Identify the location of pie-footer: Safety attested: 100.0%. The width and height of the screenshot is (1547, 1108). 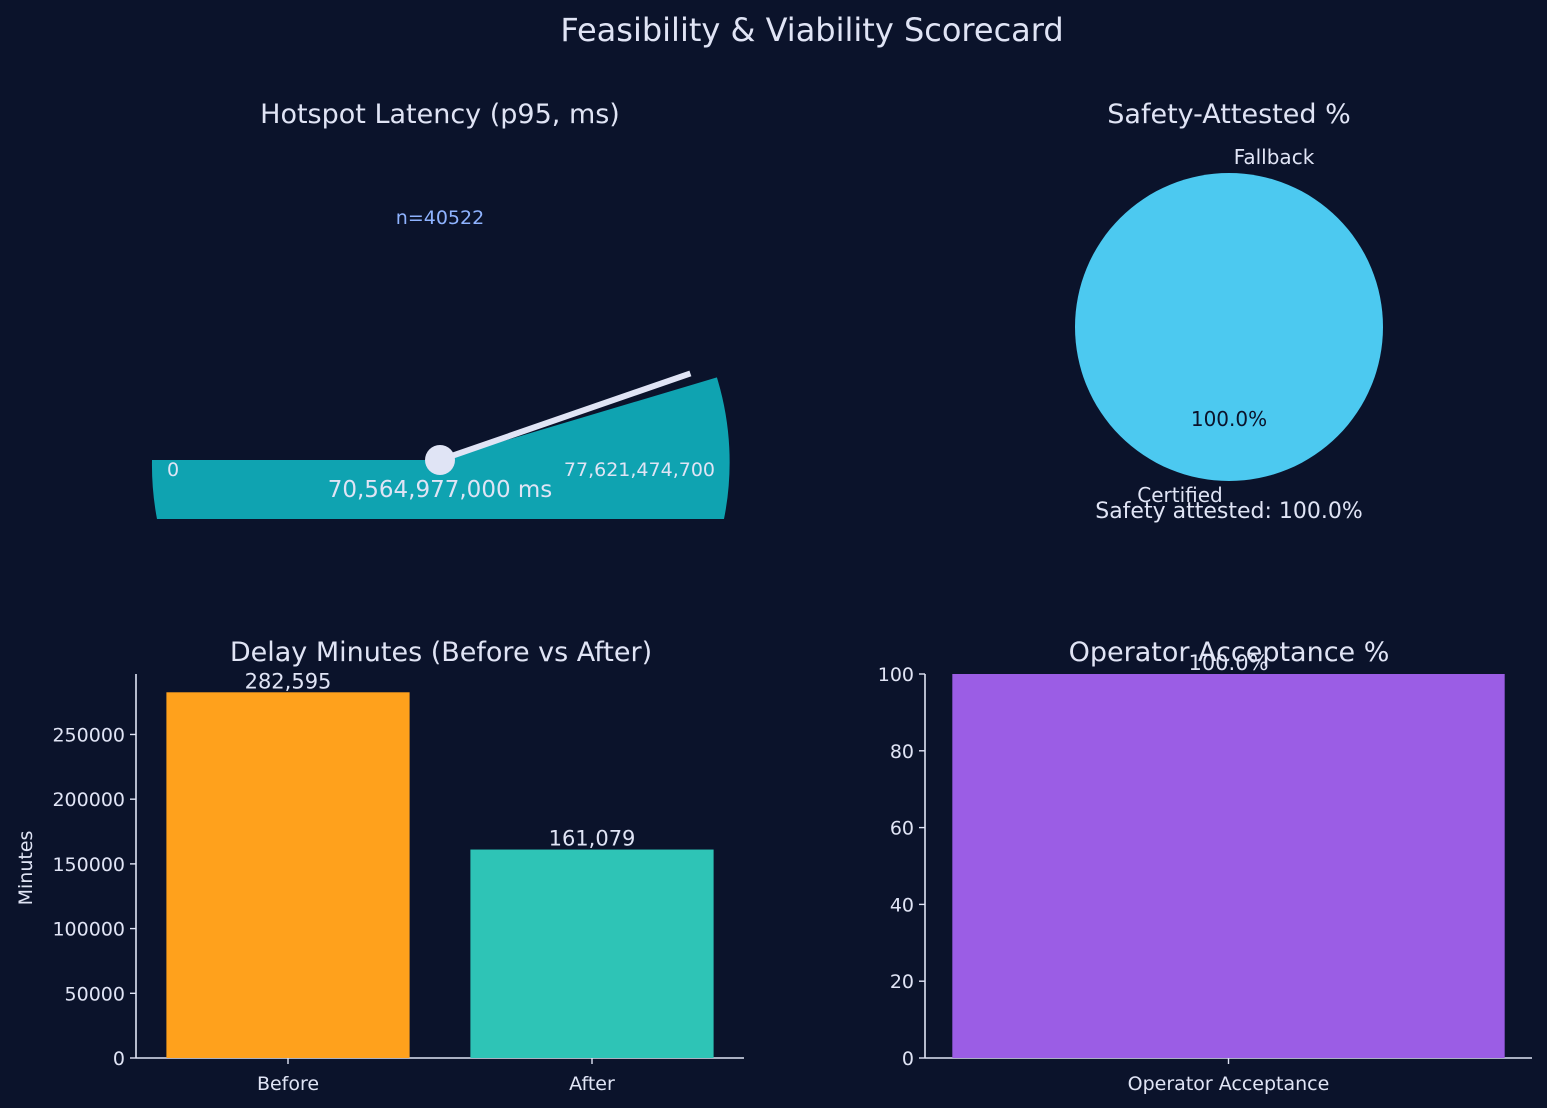
(1229, 511).